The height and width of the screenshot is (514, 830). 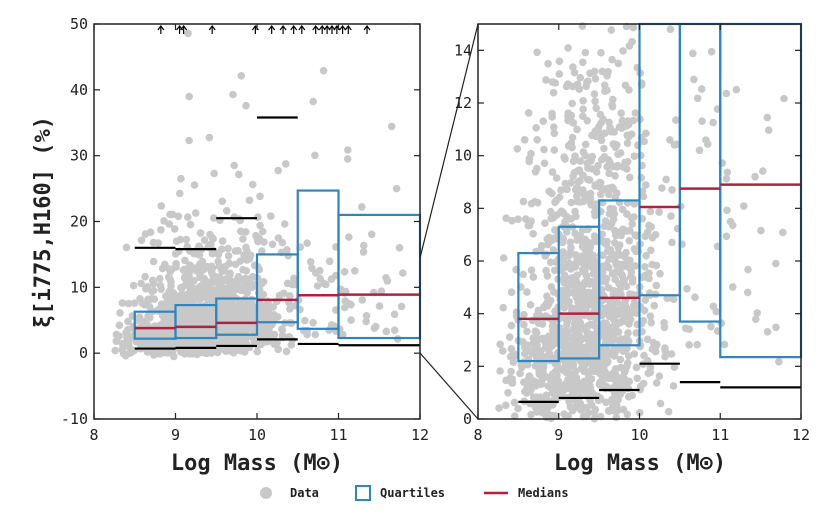 What do you see at coordinates (79, 24) in the screenshot?
I see `y-tick-label: 50` at bounding box center [79, 24].